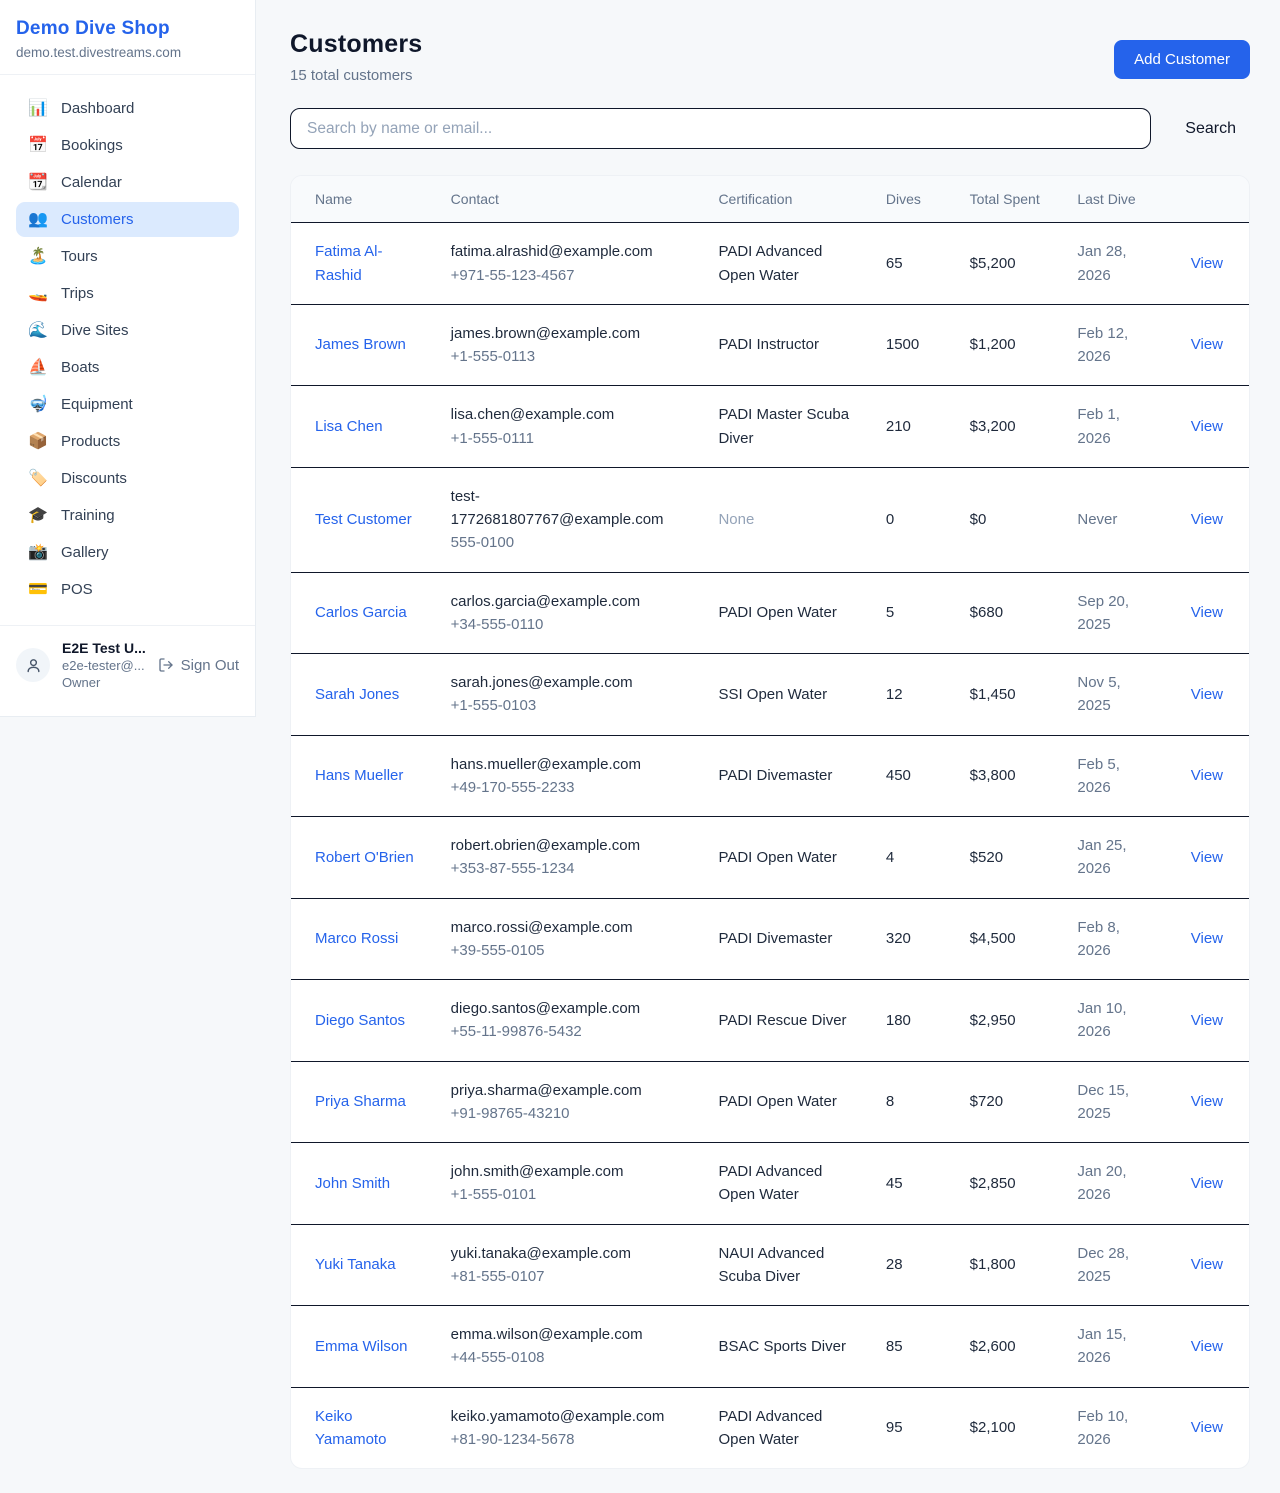 The image size is (1280, 1493). What do you see at coordinates (364, 1020) in the screenshot?
I see `customer-name-link: Diego Santos` at bounding box center [364, 1020].